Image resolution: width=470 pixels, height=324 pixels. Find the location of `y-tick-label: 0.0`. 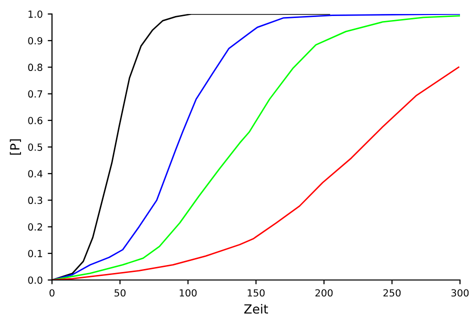

y-tick-label: 0.0 is located at coordinates (35, 280).